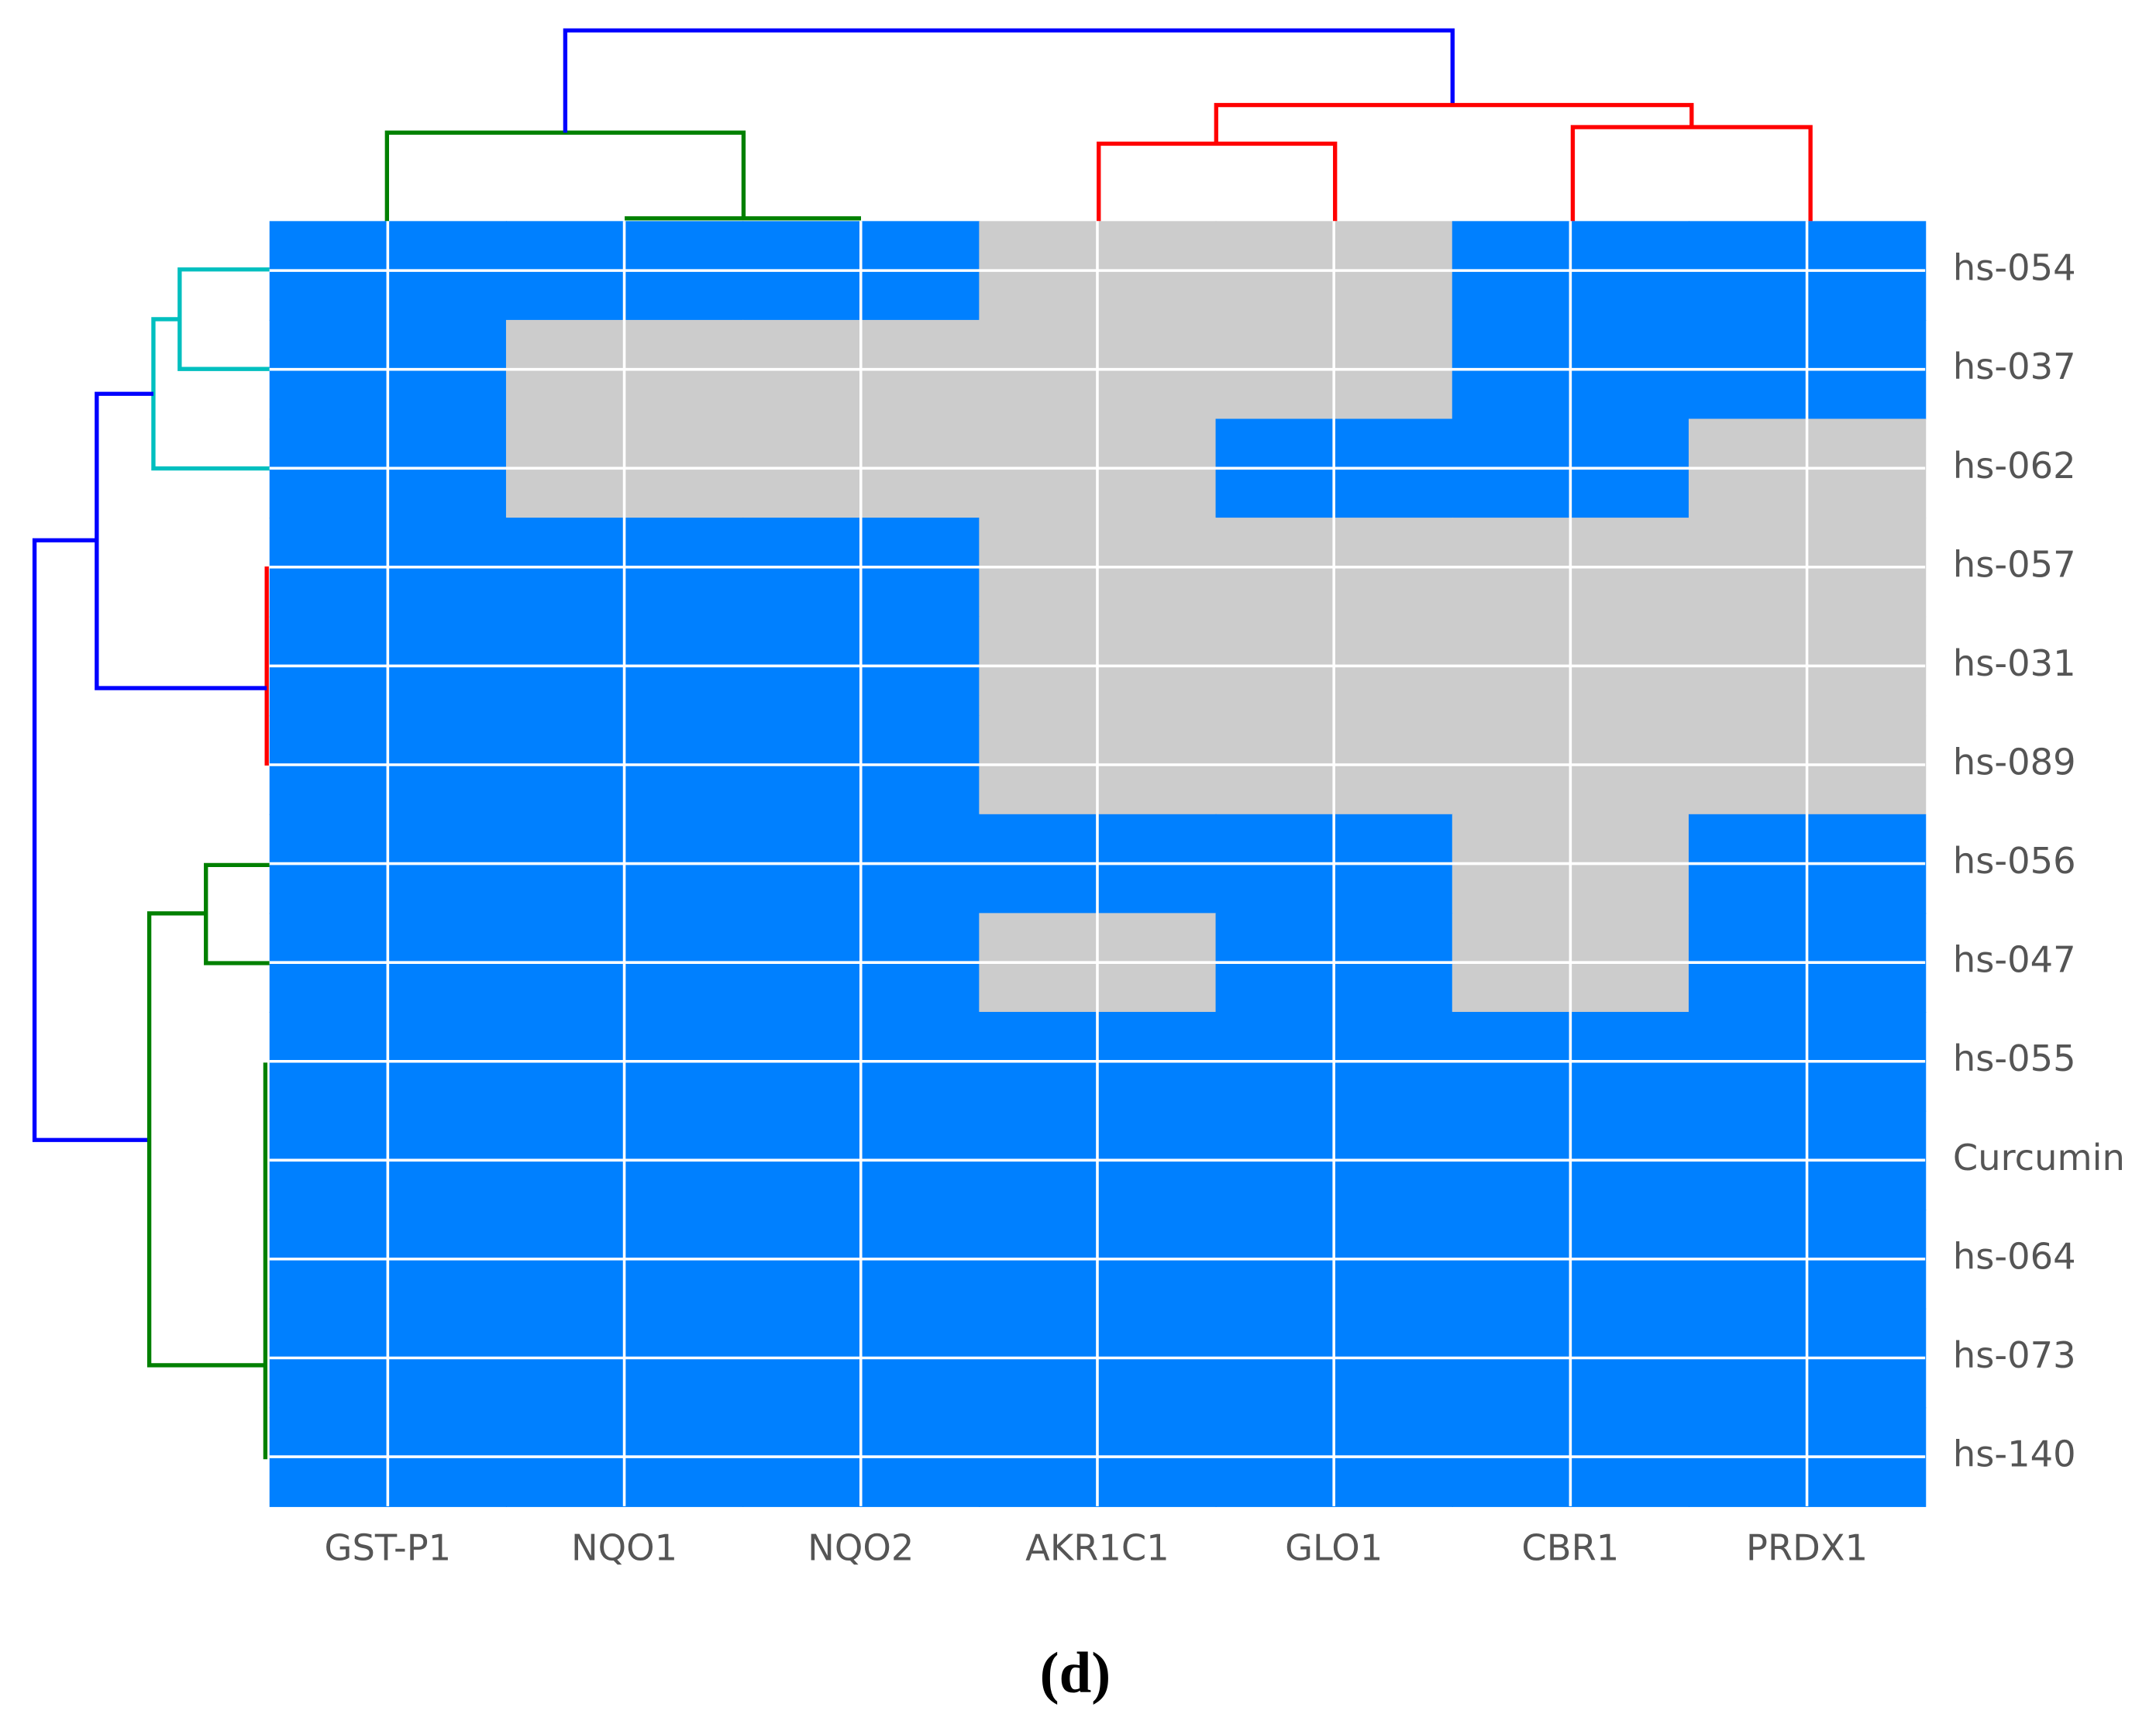  Describe the element at coordinates (2014, 1256) in the screenshot. I see `row-label: hs-064` at that location.